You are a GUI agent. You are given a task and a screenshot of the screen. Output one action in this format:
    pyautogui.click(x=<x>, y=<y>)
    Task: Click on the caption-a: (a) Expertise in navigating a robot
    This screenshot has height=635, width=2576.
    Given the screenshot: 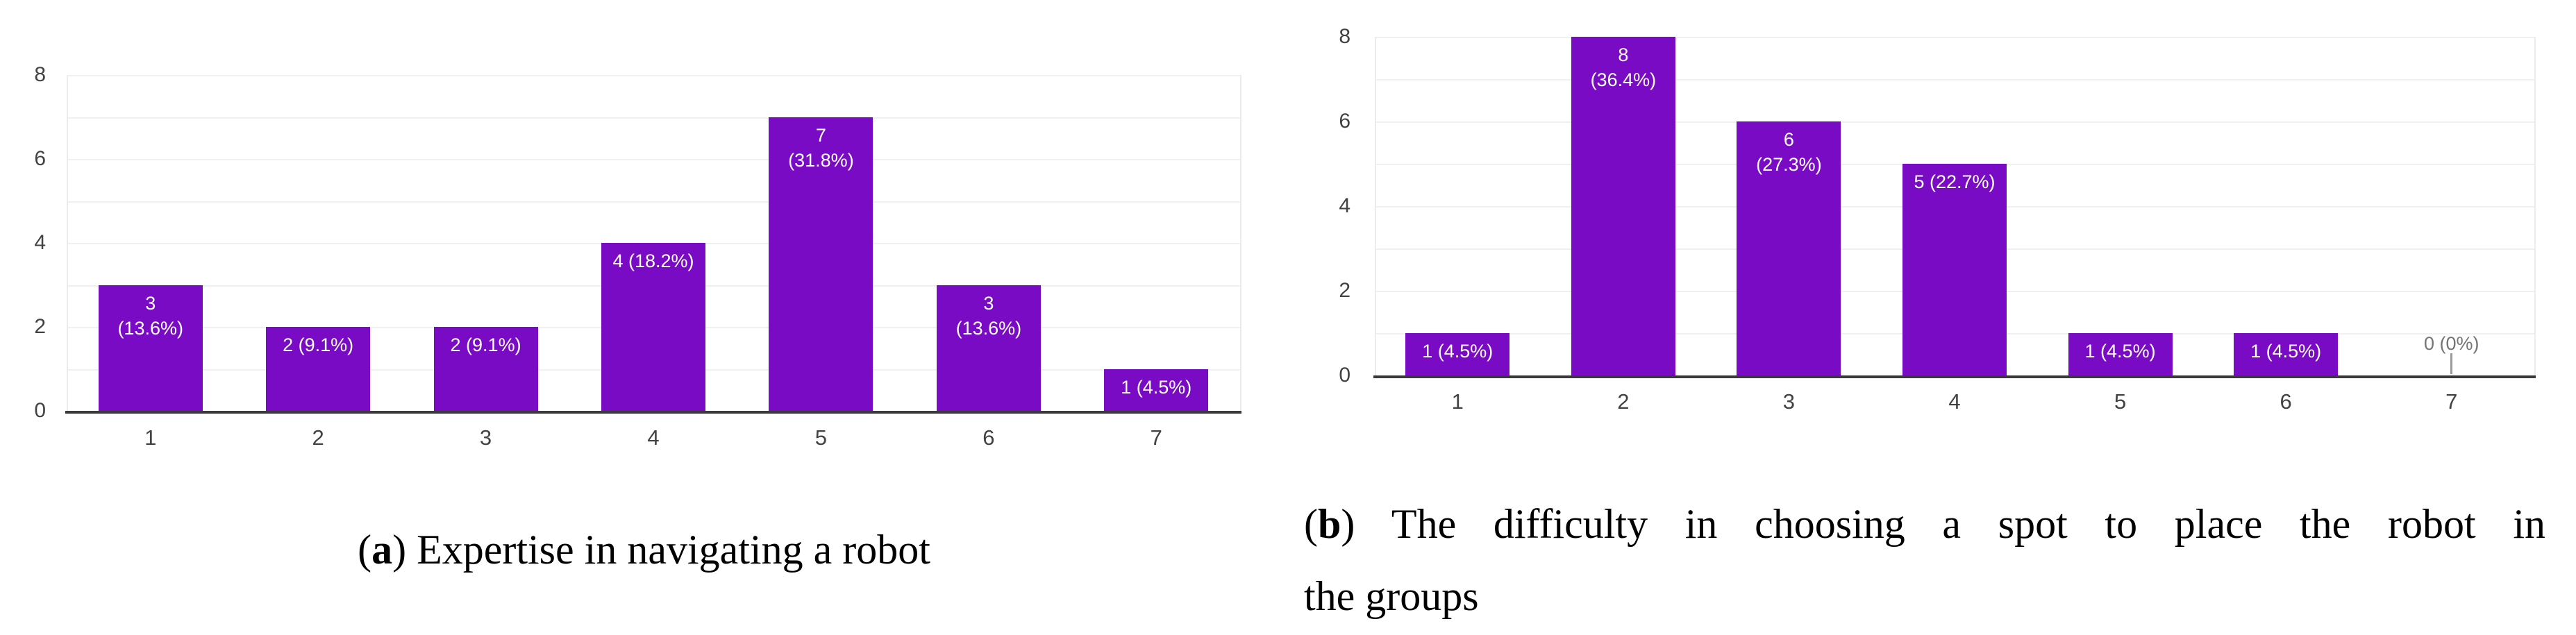 What is the action you would take?
    pyautogui.click(x=644, y=550)
    